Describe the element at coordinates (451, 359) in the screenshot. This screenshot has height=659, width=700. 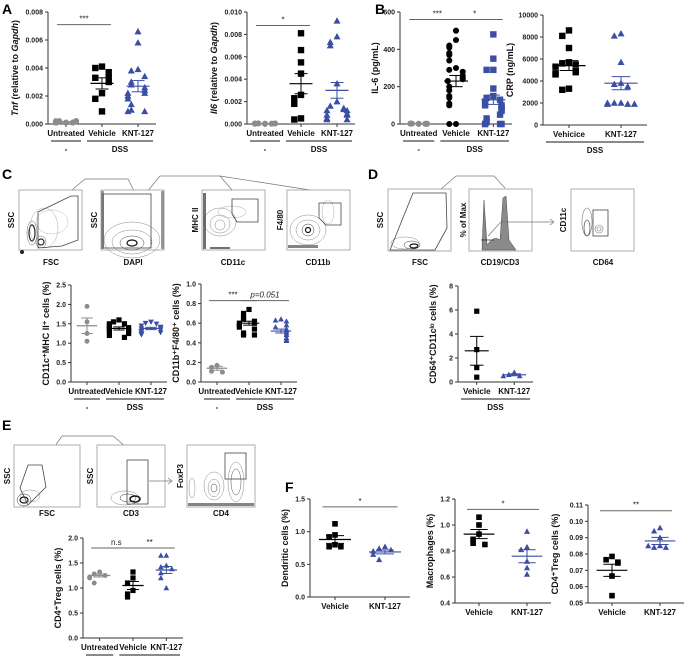
I see `y-tick-label: 2` at that location.